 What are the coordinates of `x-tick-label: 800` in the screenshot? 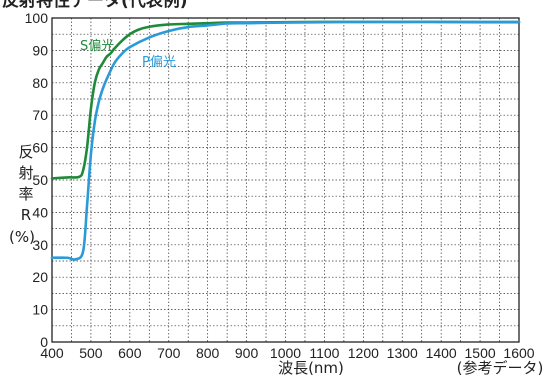 It's located at (208, 353).